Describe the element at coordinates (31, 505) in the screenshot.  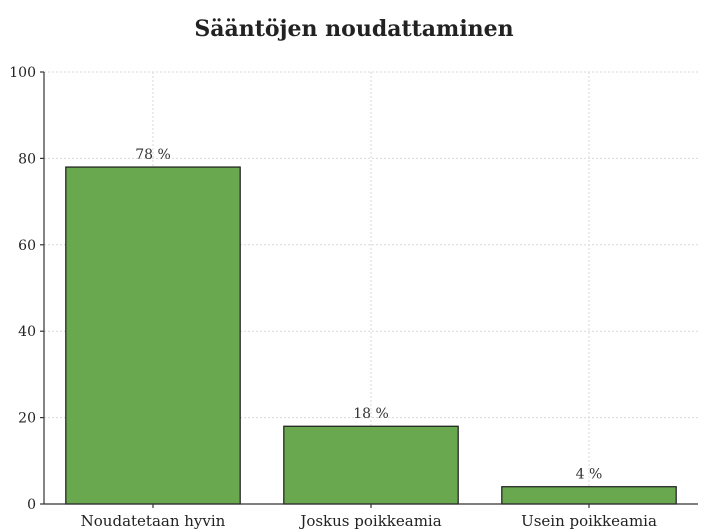
I see `y-tick-label-0: 0` at that location.